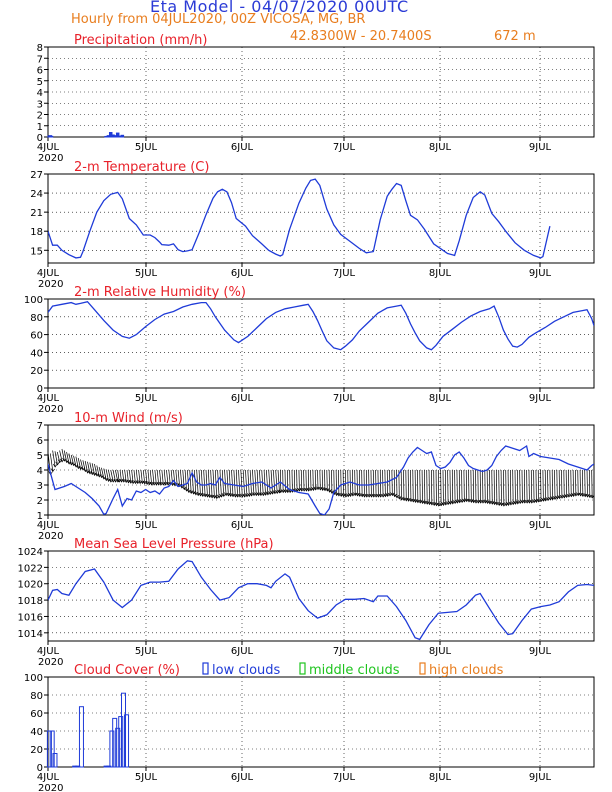  What do you see at coordinates (440, 147) in the screenshot?
I see `precipitation-xtick-label: 8JUL` at bounding box center [440, 147].